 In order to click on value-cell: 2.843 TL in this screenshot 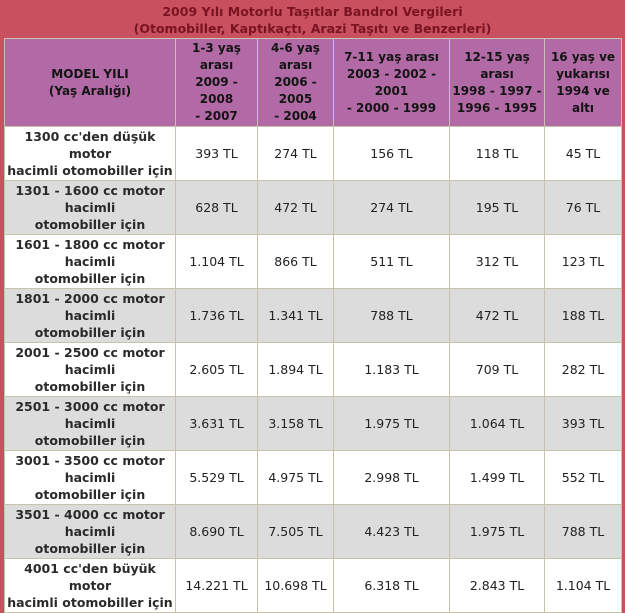, I will do `click(497, 585)`.